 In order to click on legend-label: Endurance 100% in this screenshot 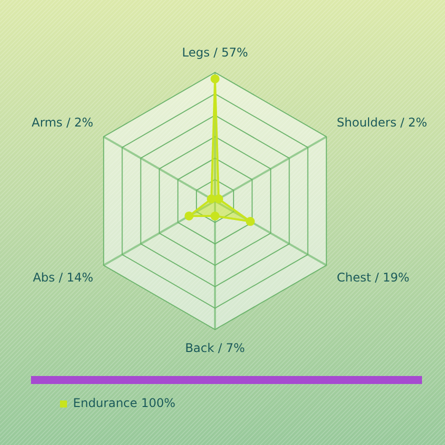, I will do `click(124, 403)`.